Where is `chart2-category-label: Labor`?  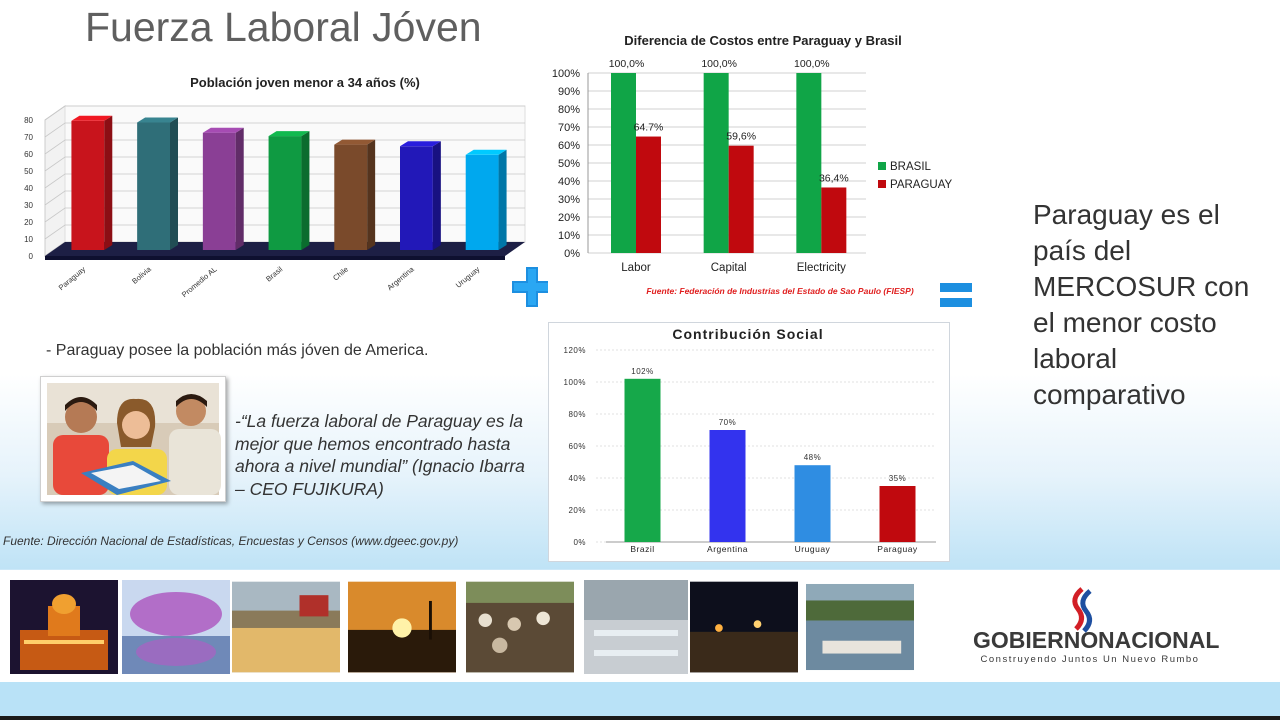 chart2-category-label: Labor is located at coordinates (636, 268).